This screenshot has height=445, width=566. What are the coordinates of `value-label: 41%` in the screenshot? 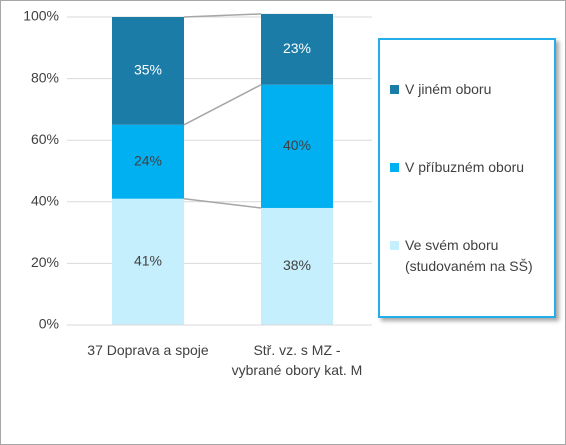 It's located at (148, 261).